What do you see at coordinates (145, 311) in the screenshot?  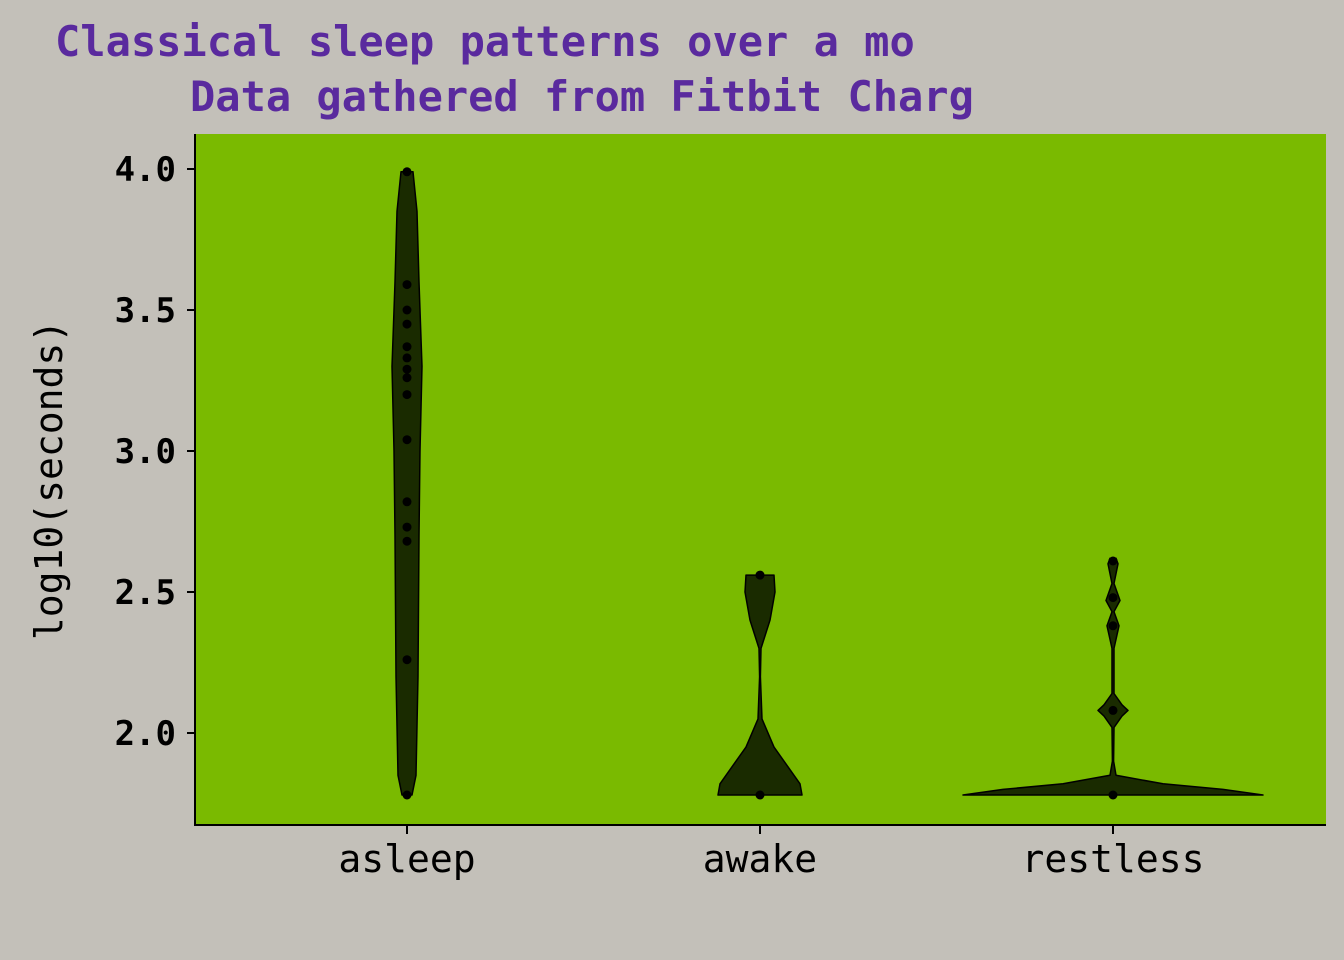 I see `y-tick-label-3: 3.5` at bounding box center [145, 311].